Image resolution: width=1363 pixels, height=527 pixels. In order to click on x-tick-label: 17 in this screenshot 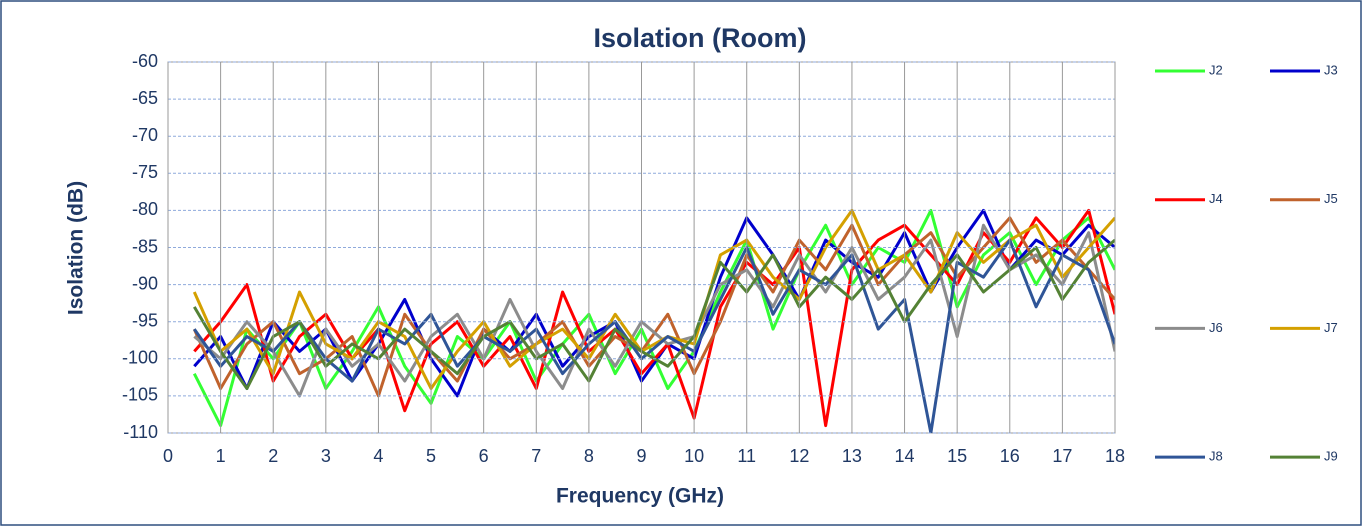, I will do `click(1062, 456)`.